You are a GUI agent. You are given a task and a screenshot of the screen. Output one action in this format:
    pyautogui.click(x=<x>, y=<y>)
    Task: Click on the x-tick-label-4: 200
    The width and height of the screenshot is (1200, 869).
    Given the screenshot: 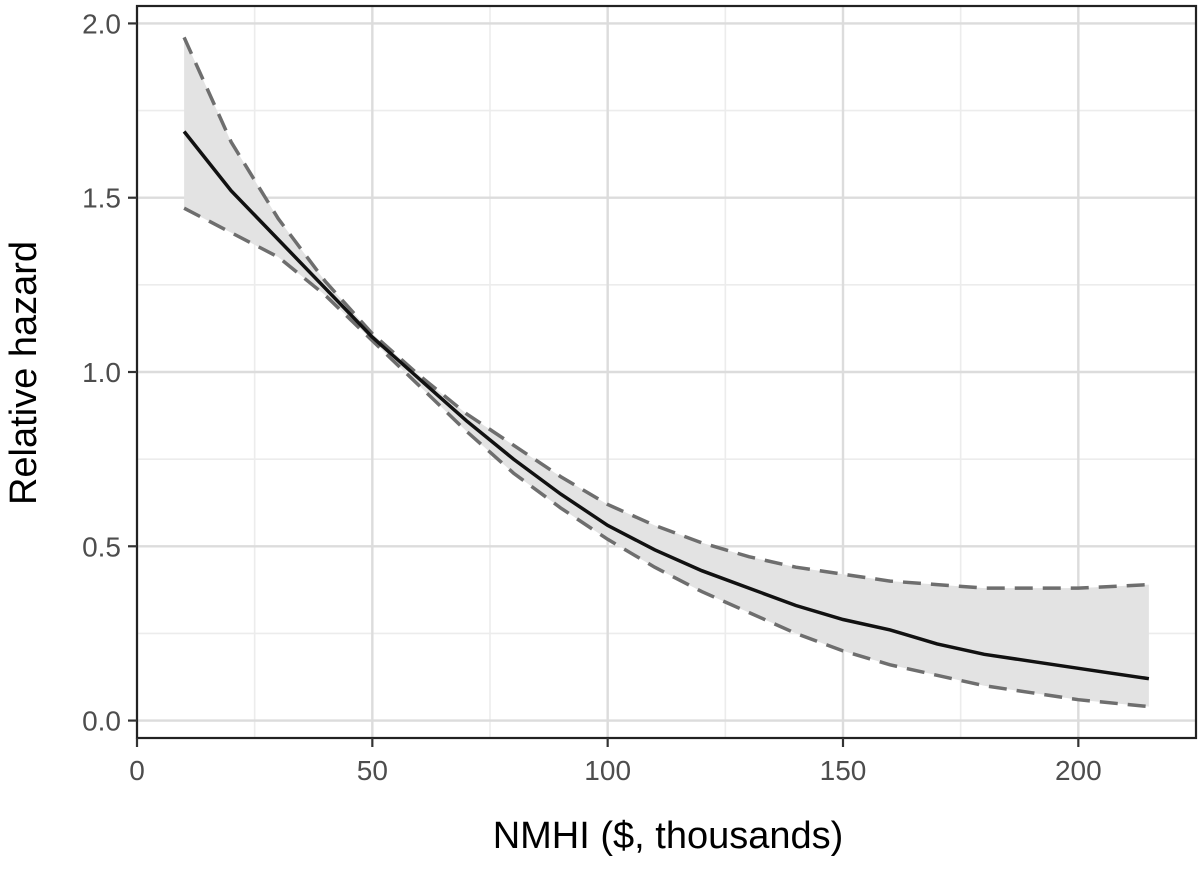 What is the action you would take?
    pyautogui.click(x=1078, y=770)
    